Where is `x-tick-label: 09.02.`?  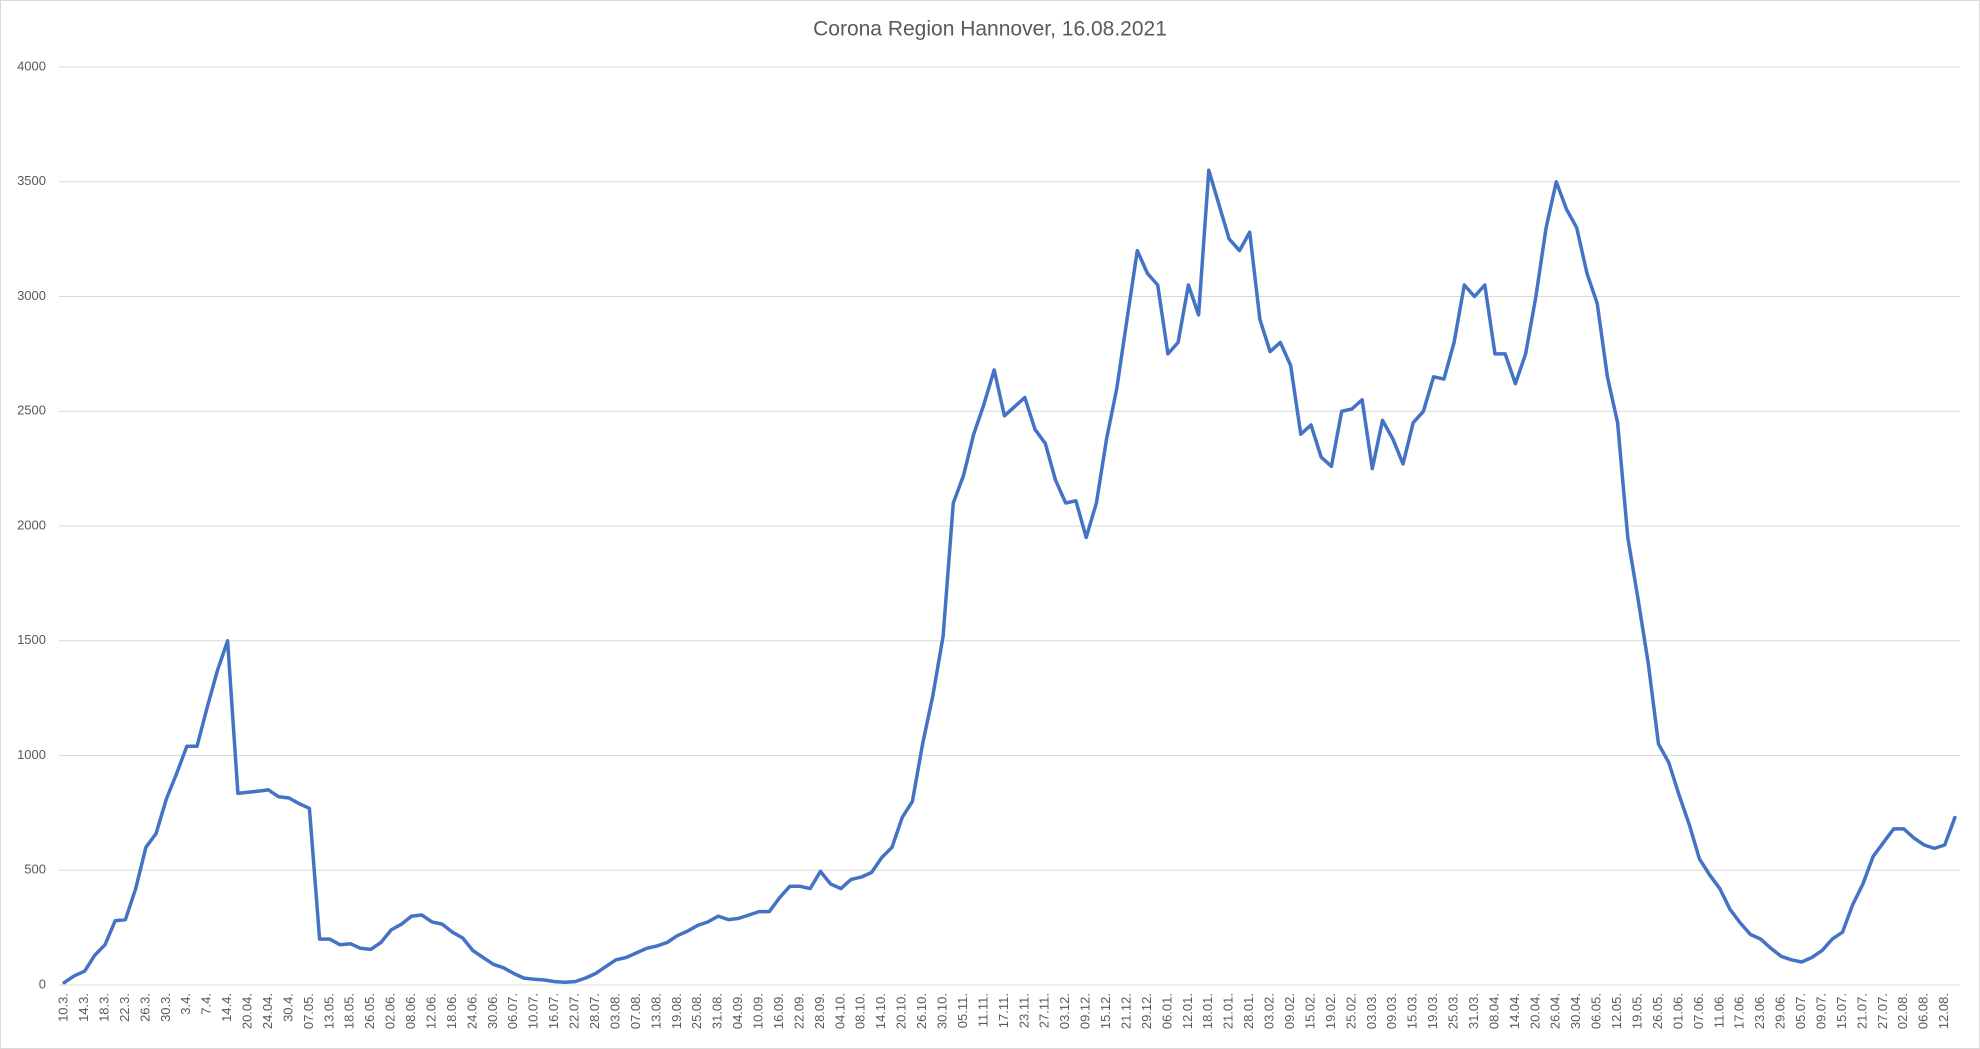 x-tick-label: 09.02. is located at coordinates (1289, 1011).